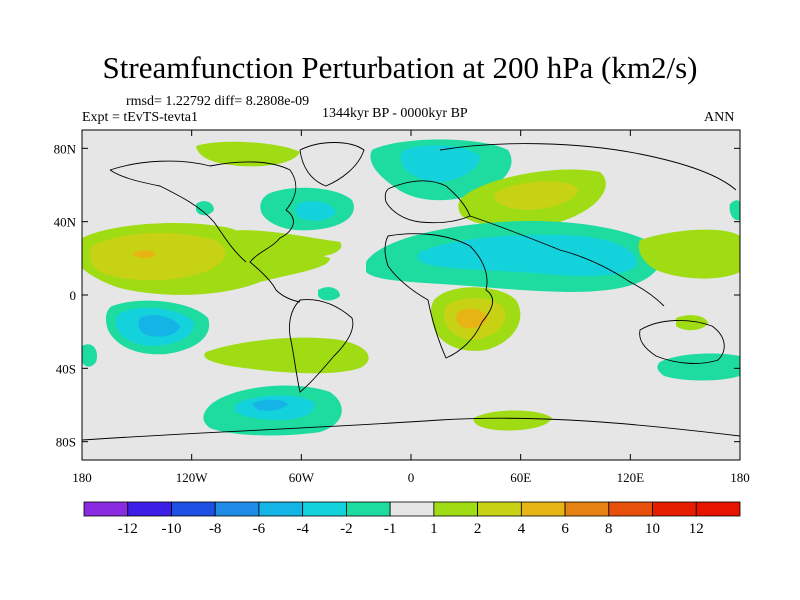 The image size is (800, 600). I want to click on y-tick-label: 80N, so click(65, 148).